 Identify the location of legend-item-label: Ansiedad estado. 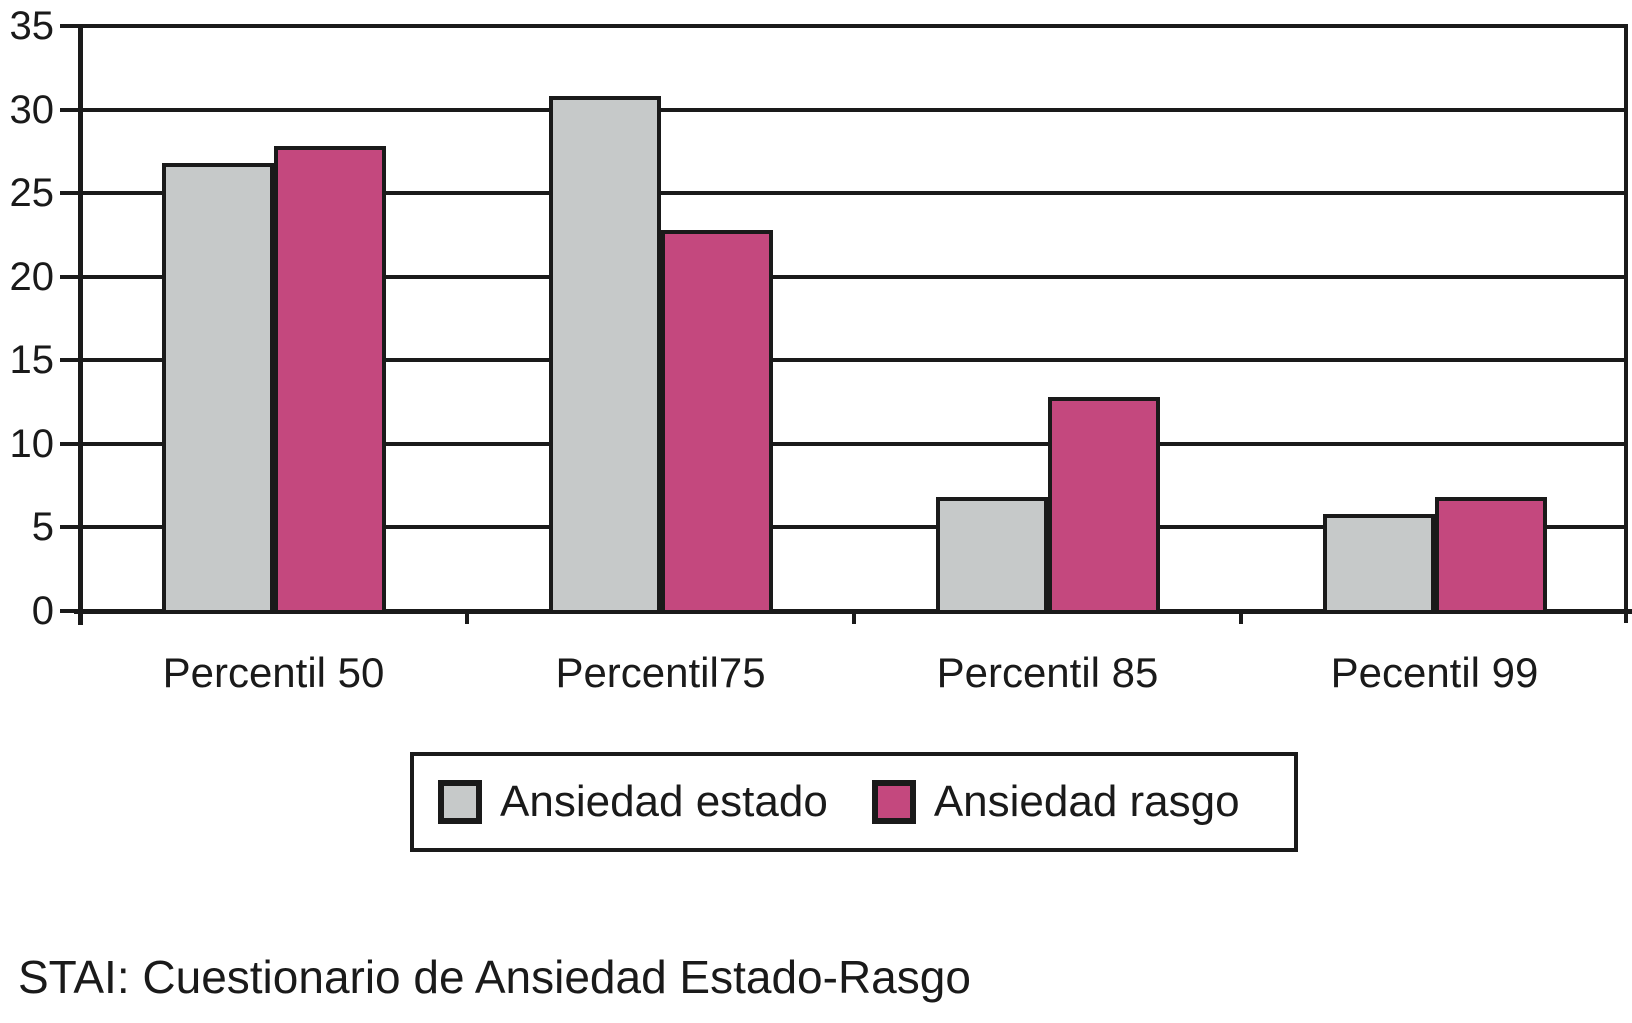
(664, 801).